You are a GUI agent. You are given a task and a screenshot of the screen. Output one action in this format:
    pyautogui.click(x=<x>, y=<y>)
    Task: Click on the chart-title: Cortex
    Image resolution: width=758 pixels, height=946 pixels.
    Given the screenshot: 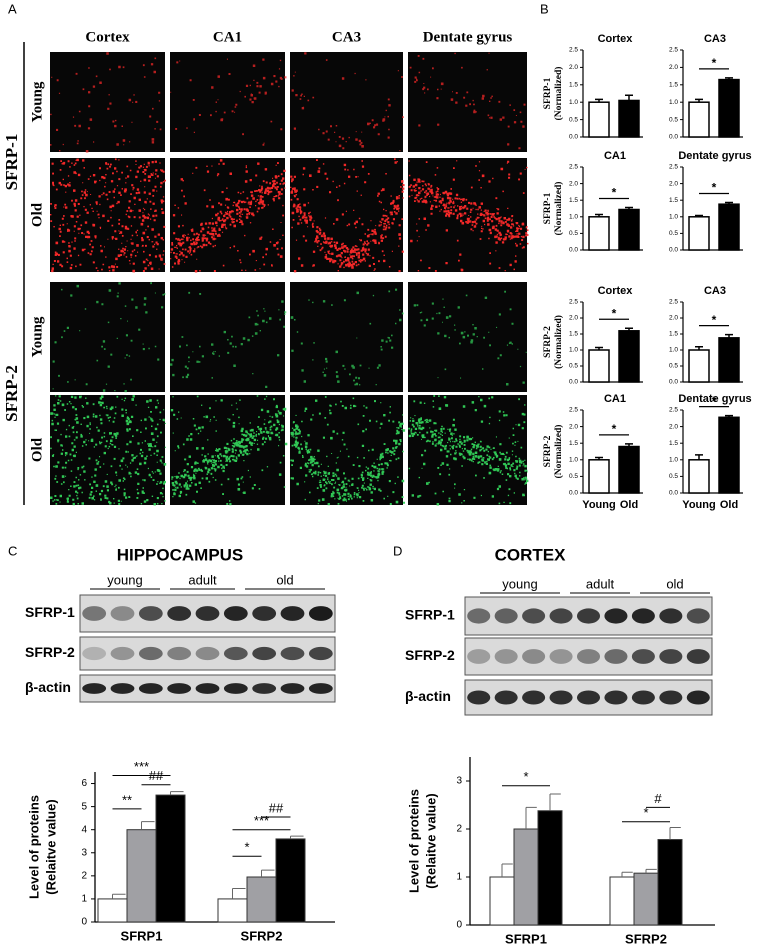 What is the action you would take?
    pyautogui.click(x=616, y=291)
    